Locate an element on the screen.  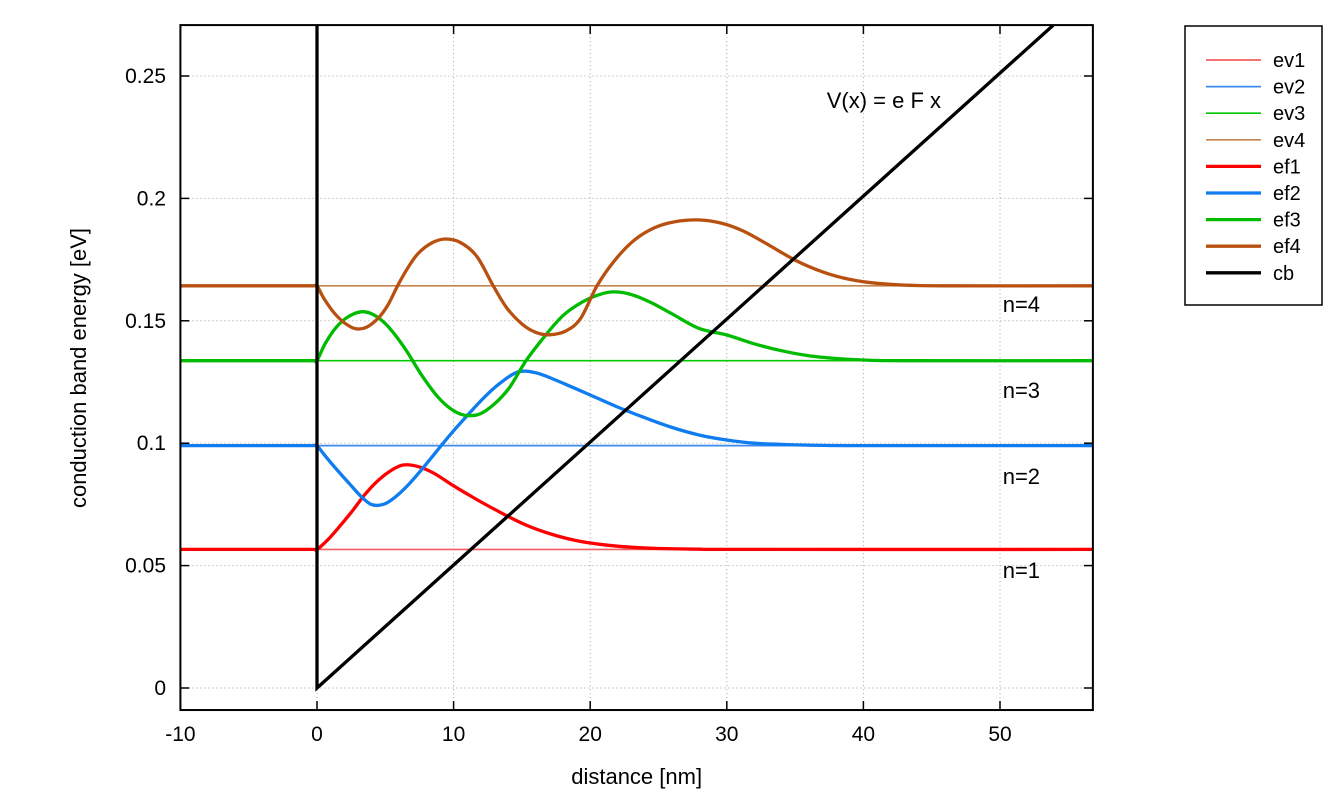
series-ef4 is located at coordinates (636, 277).